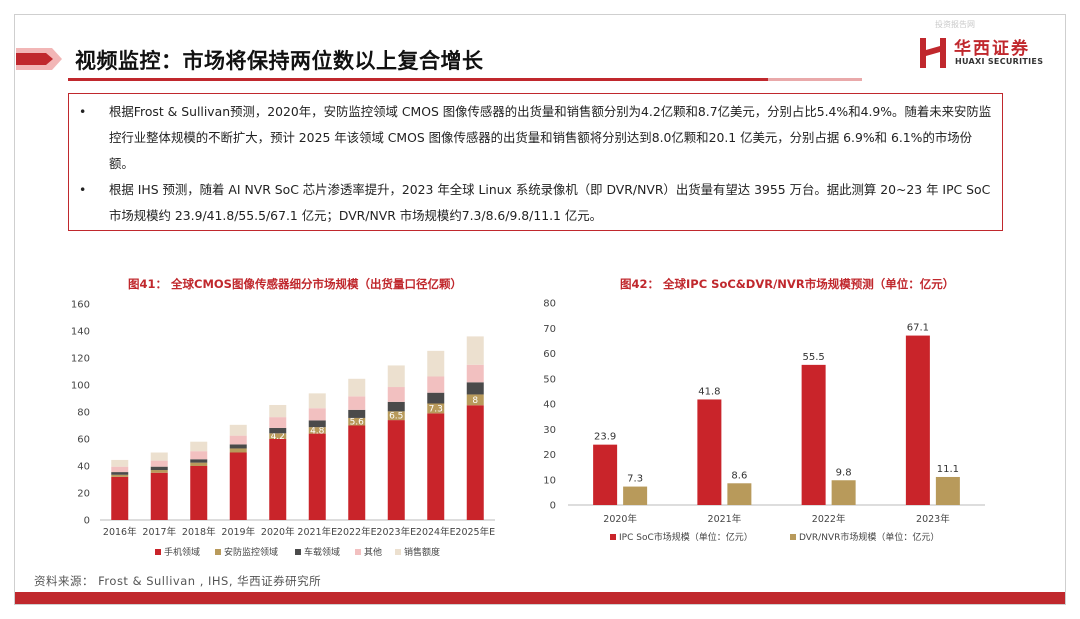  What do you see at coordinates (844, 472) in the screenshot?
I see `data-label: 9.8` at bounding box center [844, 472].